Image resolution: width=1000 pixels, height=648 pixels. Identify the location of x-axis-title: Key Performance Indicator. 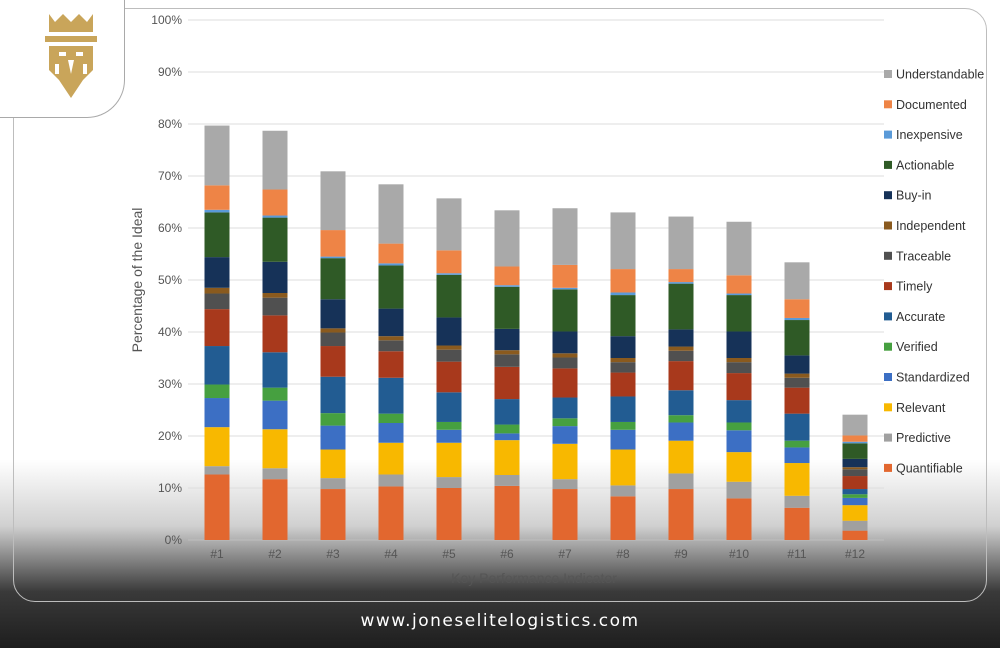
(534, 578).